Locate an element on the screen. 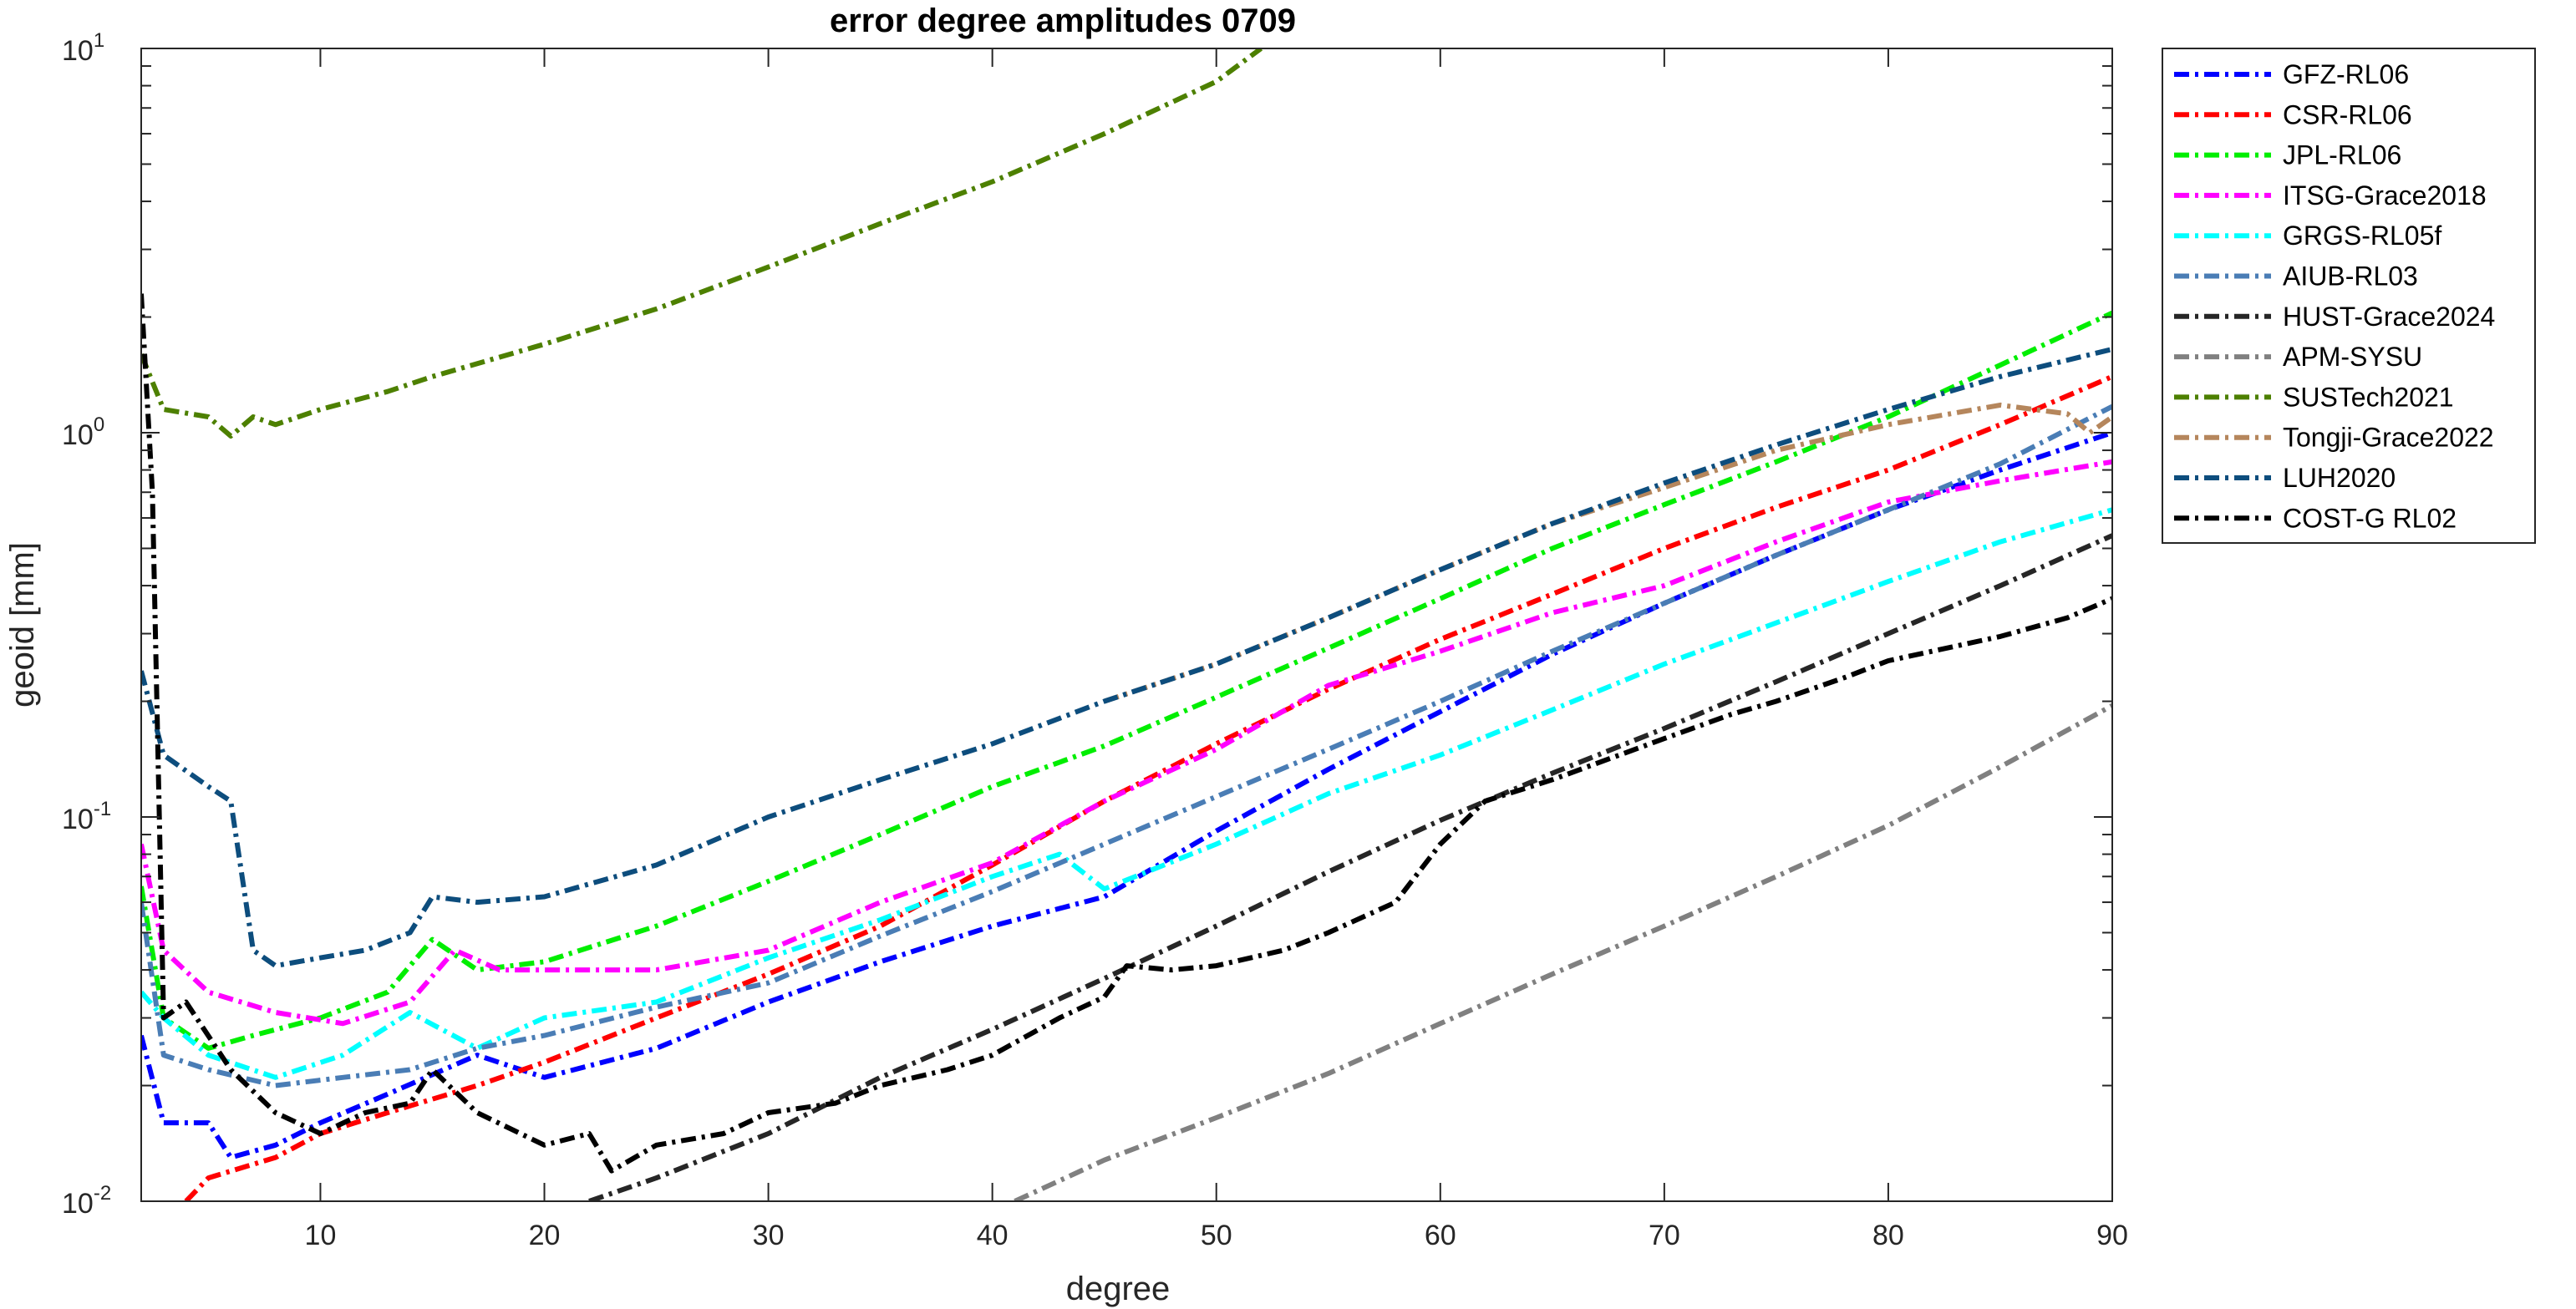  x-tick-label-1: 20 is located at coordinates (545, 1235).